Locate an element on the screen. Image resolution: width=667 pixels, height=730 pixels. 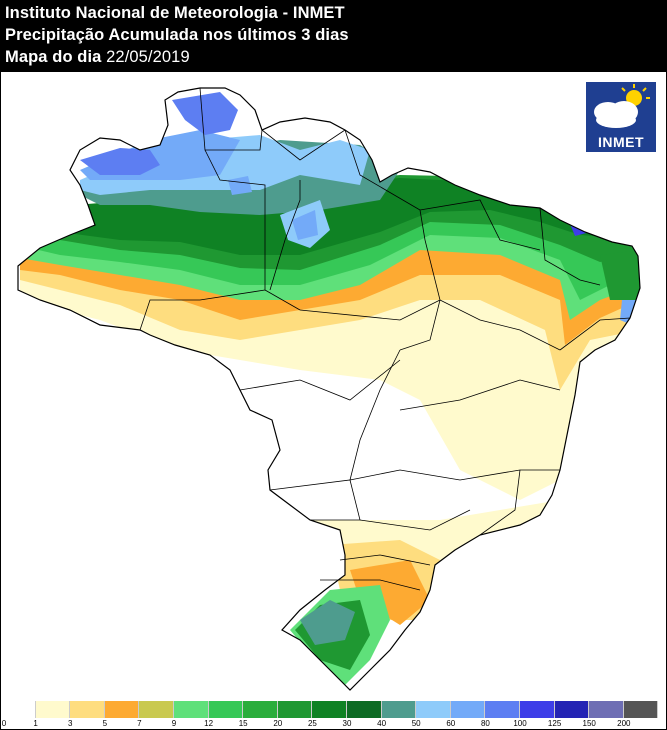
logo-text: INMET is located at coordinates (621, 142).